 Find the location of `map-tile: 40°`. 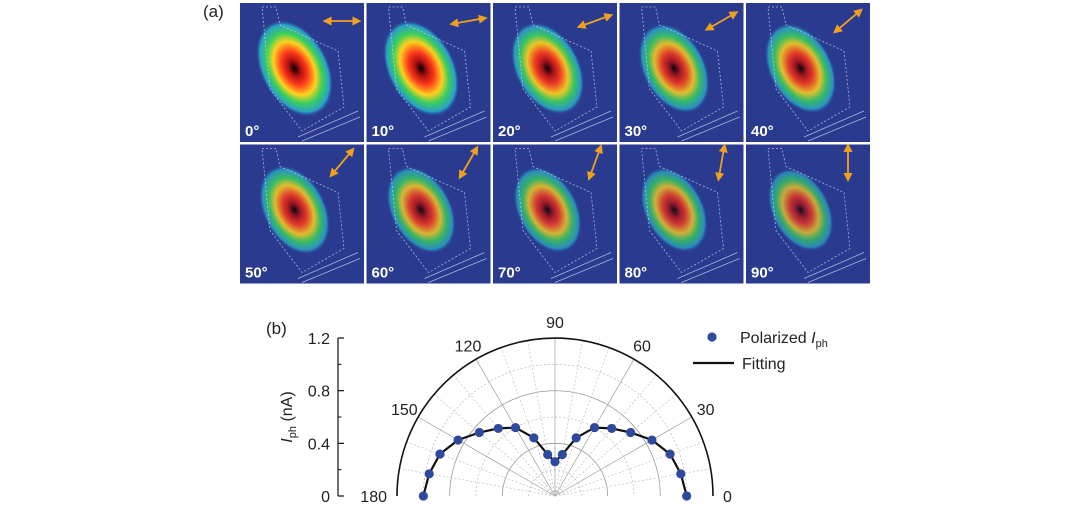

map-tile: 40° is located at coordinates (808, 72).